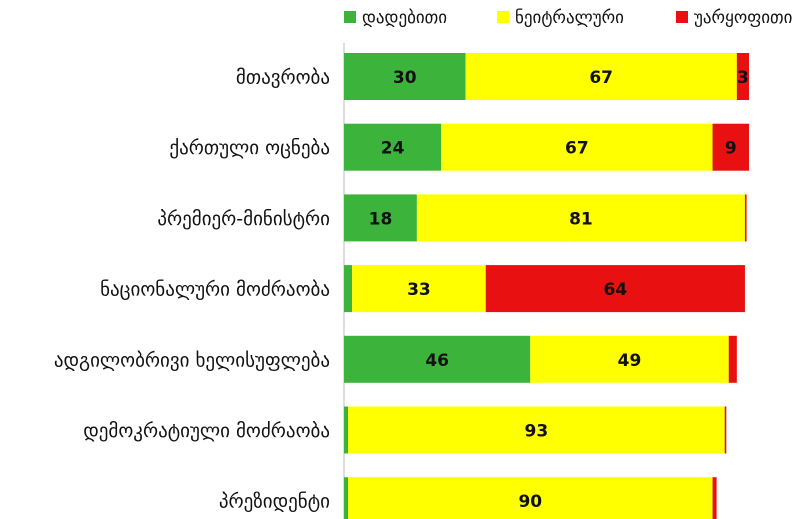 The image size is (809, 519). I want to click on data-label: 33, so click(419, 290).